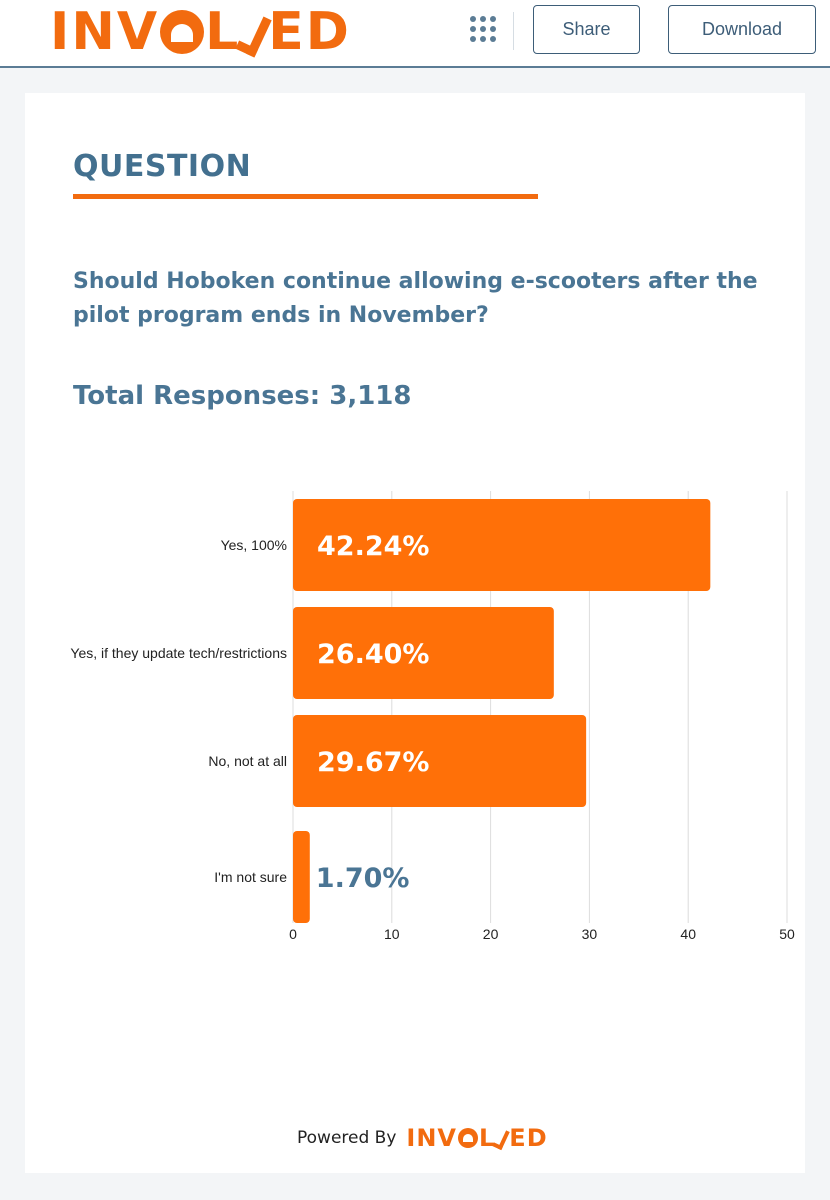  Describe the element at coordinates (513, 31) in the screenshot. I see `header-divider` at that location.